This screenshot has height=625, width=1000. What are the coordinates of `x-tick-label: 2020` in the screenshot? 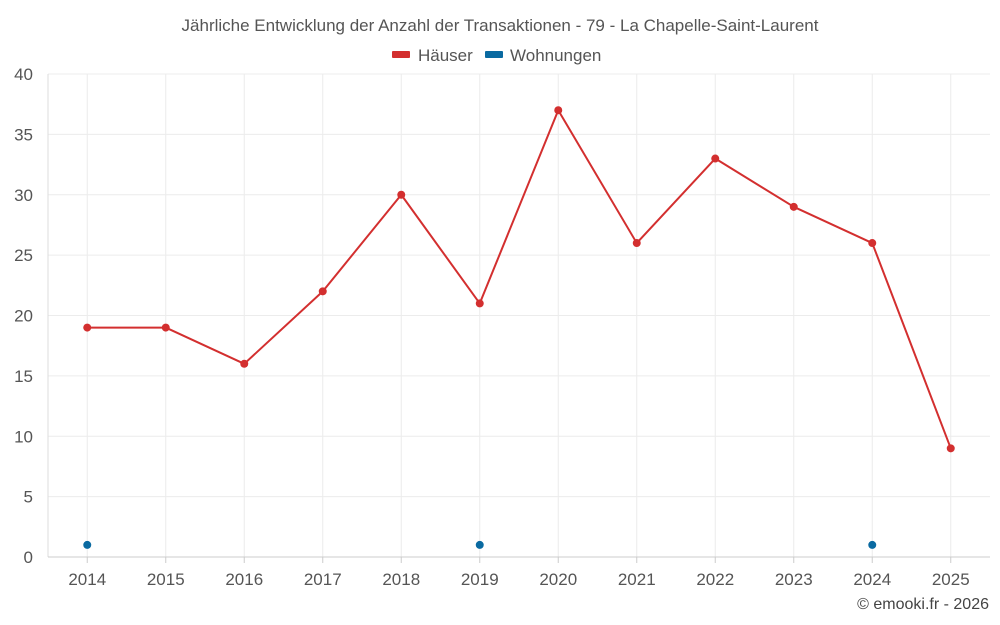 It's located at (558, 579).